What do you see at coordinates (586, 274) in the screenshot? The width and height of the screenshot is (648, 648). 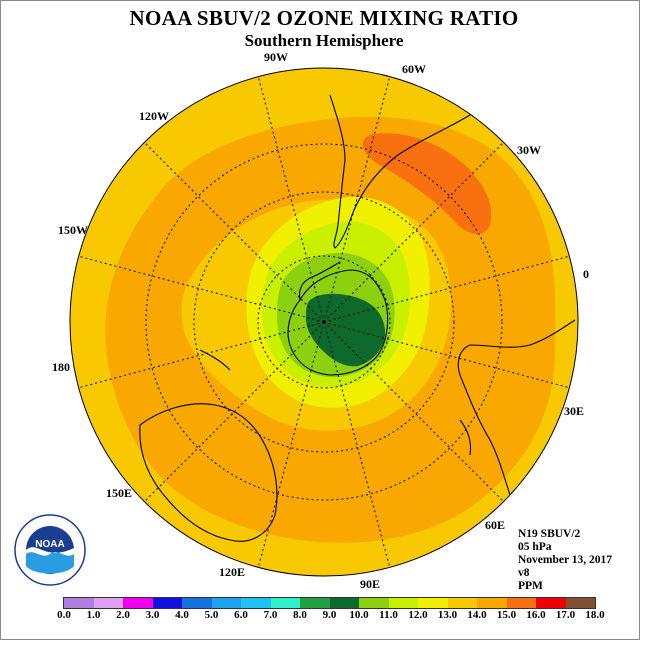 I see `lon-label-0: 0` at bounding box center [586, 274].